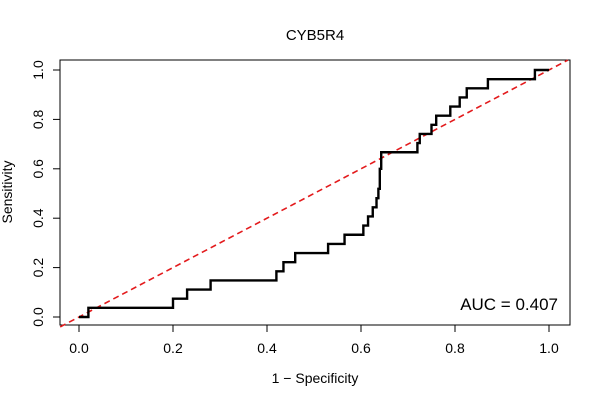 The image size is (600, 400). Describe the element at coordinates (455, 348) in the screenshot. I see `x-tick-label: 0.8` at that location.